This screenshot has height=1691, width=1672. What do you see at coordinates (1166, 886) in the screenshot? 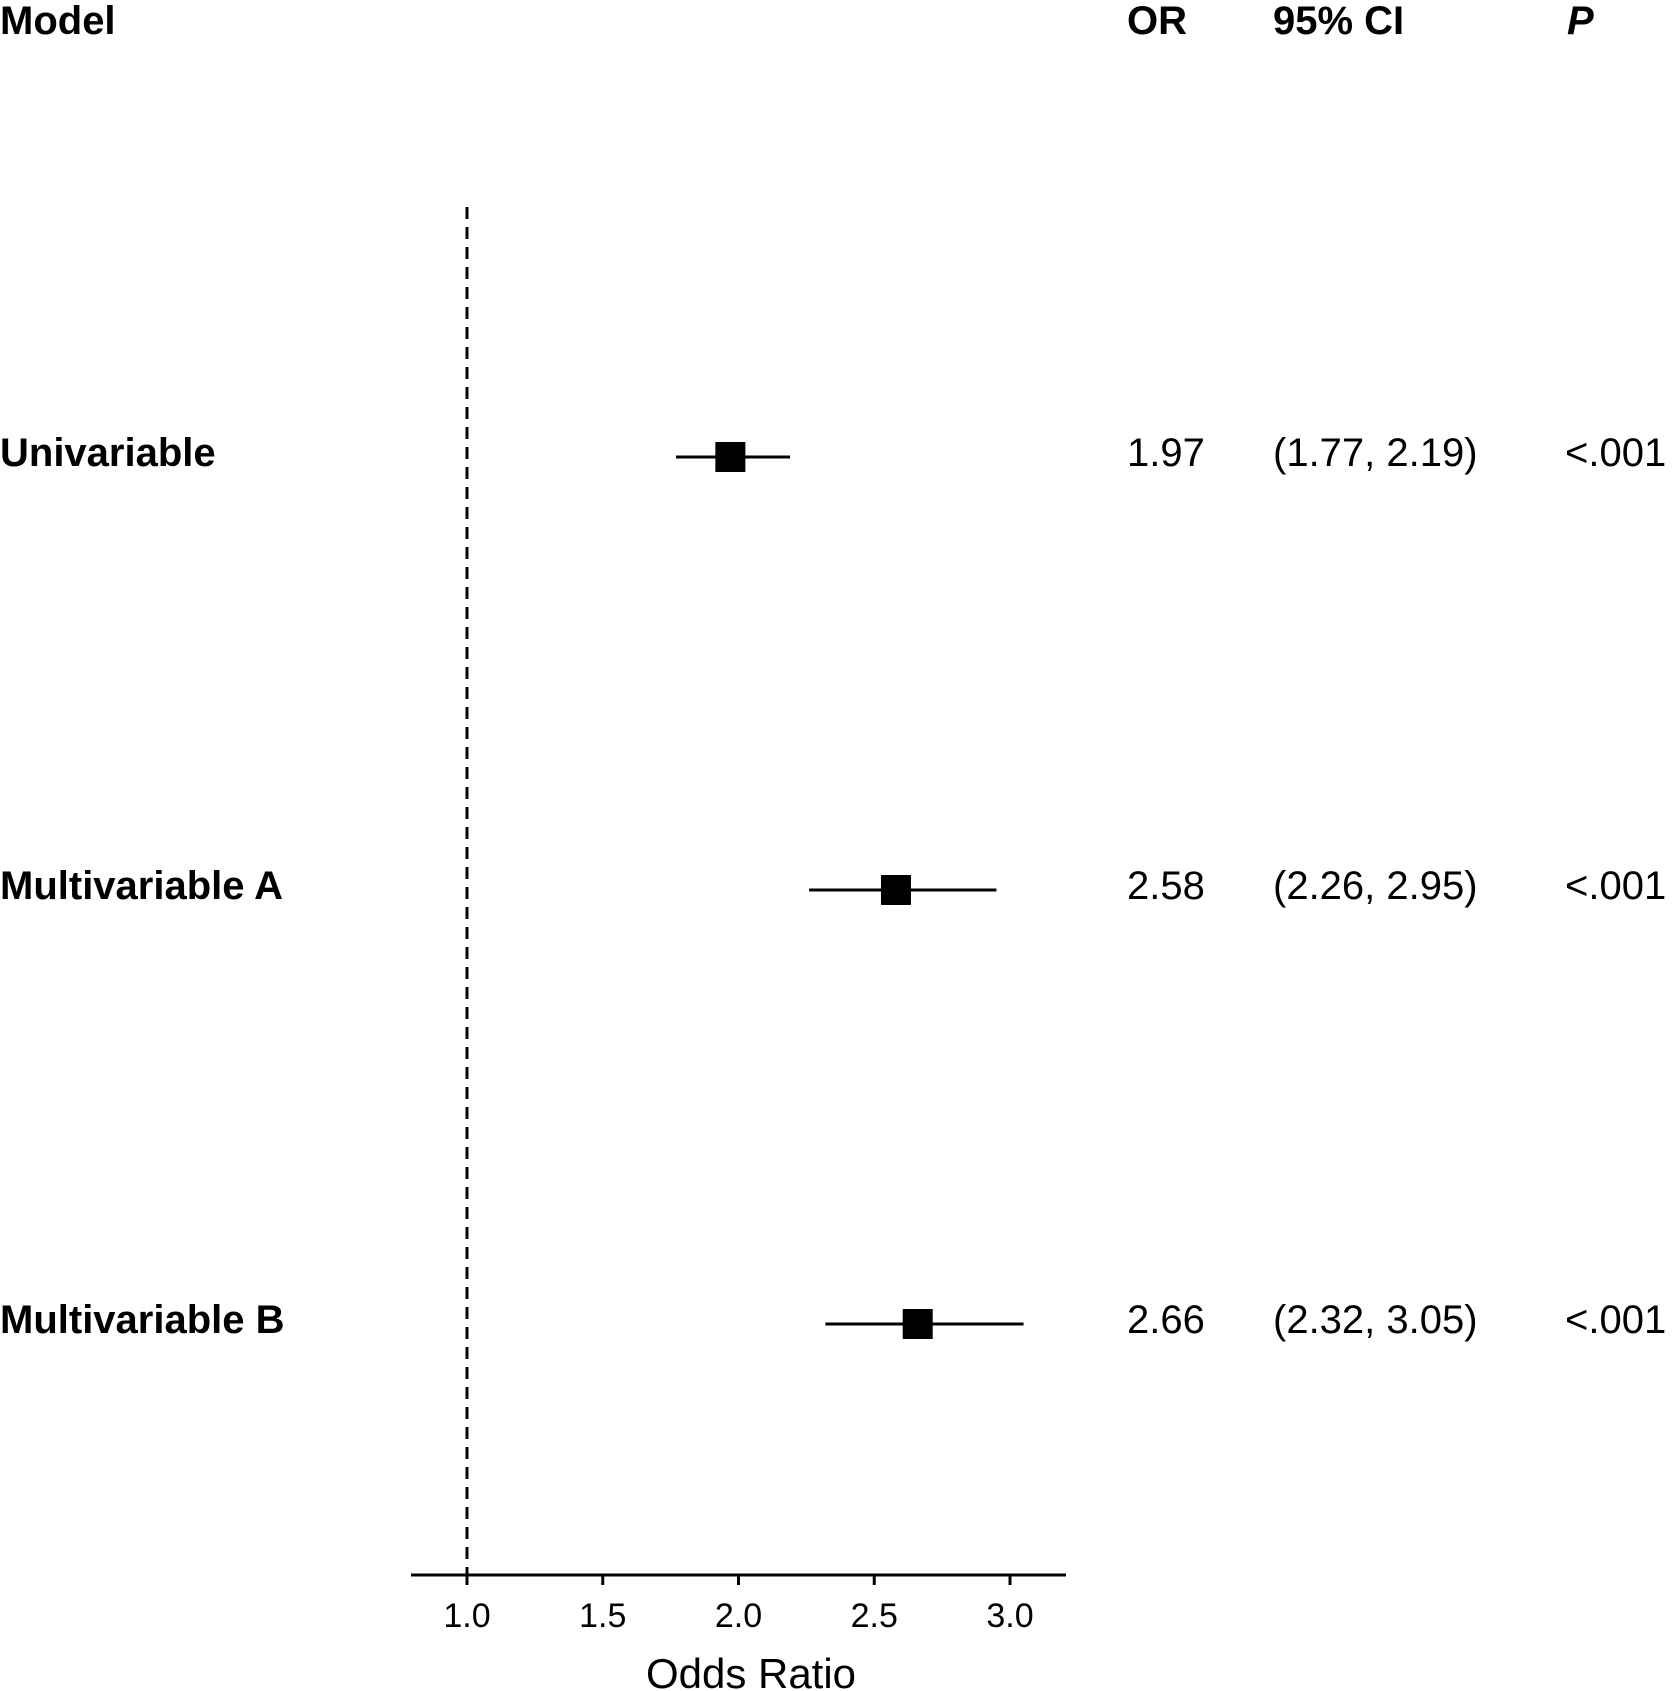
I see `or-value-multivariable-a: 2.58` at bounding box center [1166, 886].